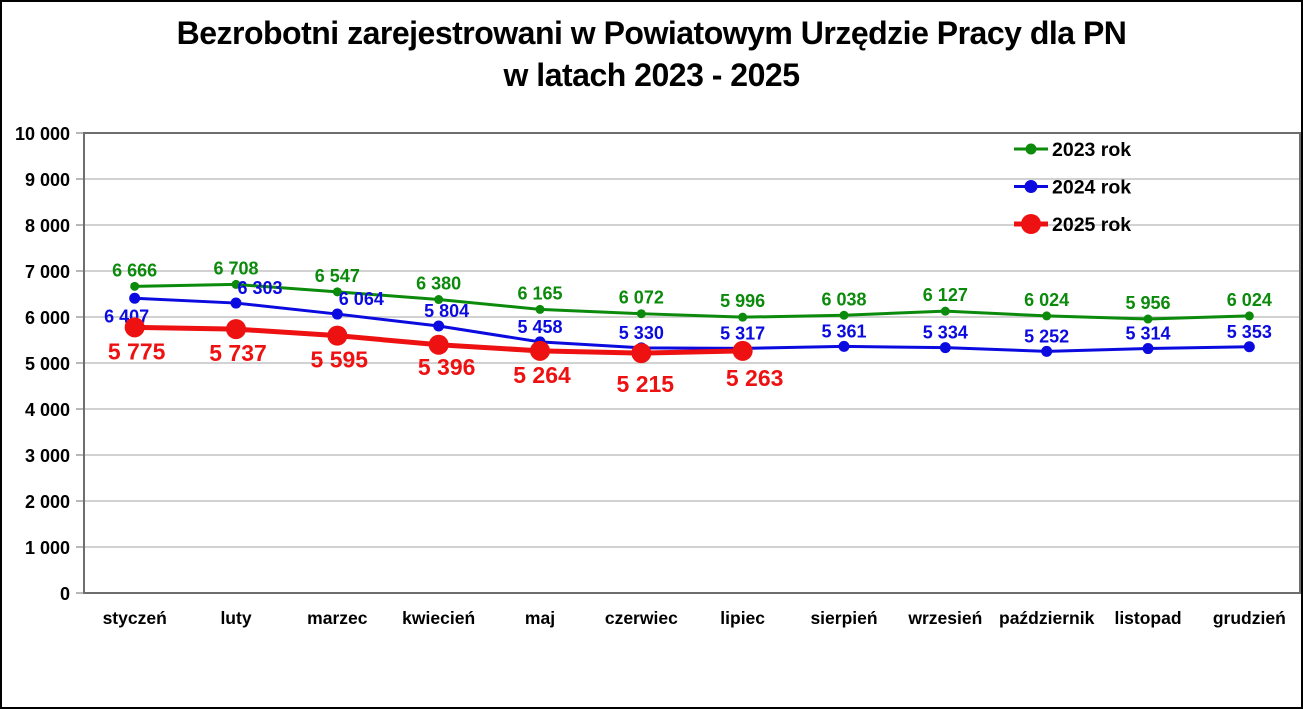 This screenshot has width=1303, height=709. I want to click on y-axis-label-3000: 3 000, so click(47, 456).